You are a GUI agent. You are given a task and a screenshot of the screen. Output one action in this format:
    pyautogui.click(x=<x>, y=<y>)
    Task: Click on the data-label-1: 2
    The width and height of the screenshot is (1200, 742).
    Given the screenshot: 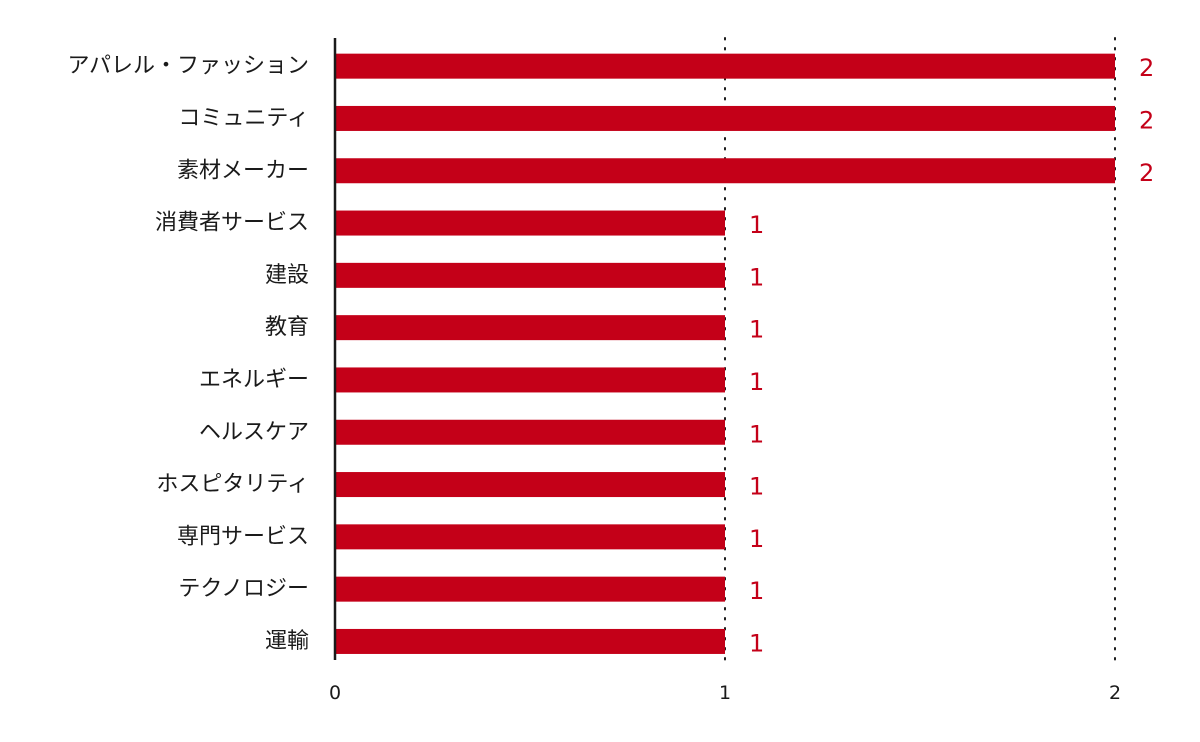 What is the action you would take?
    pyautogui.click(x=1146, y=120)
    